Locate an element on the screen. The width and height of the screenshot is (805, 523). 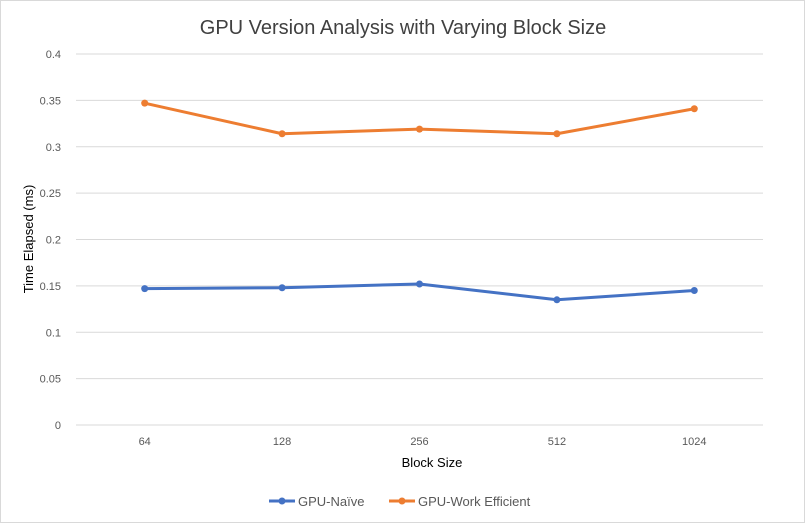
x-tick-label: 256 is located at coordinates (419, 442).